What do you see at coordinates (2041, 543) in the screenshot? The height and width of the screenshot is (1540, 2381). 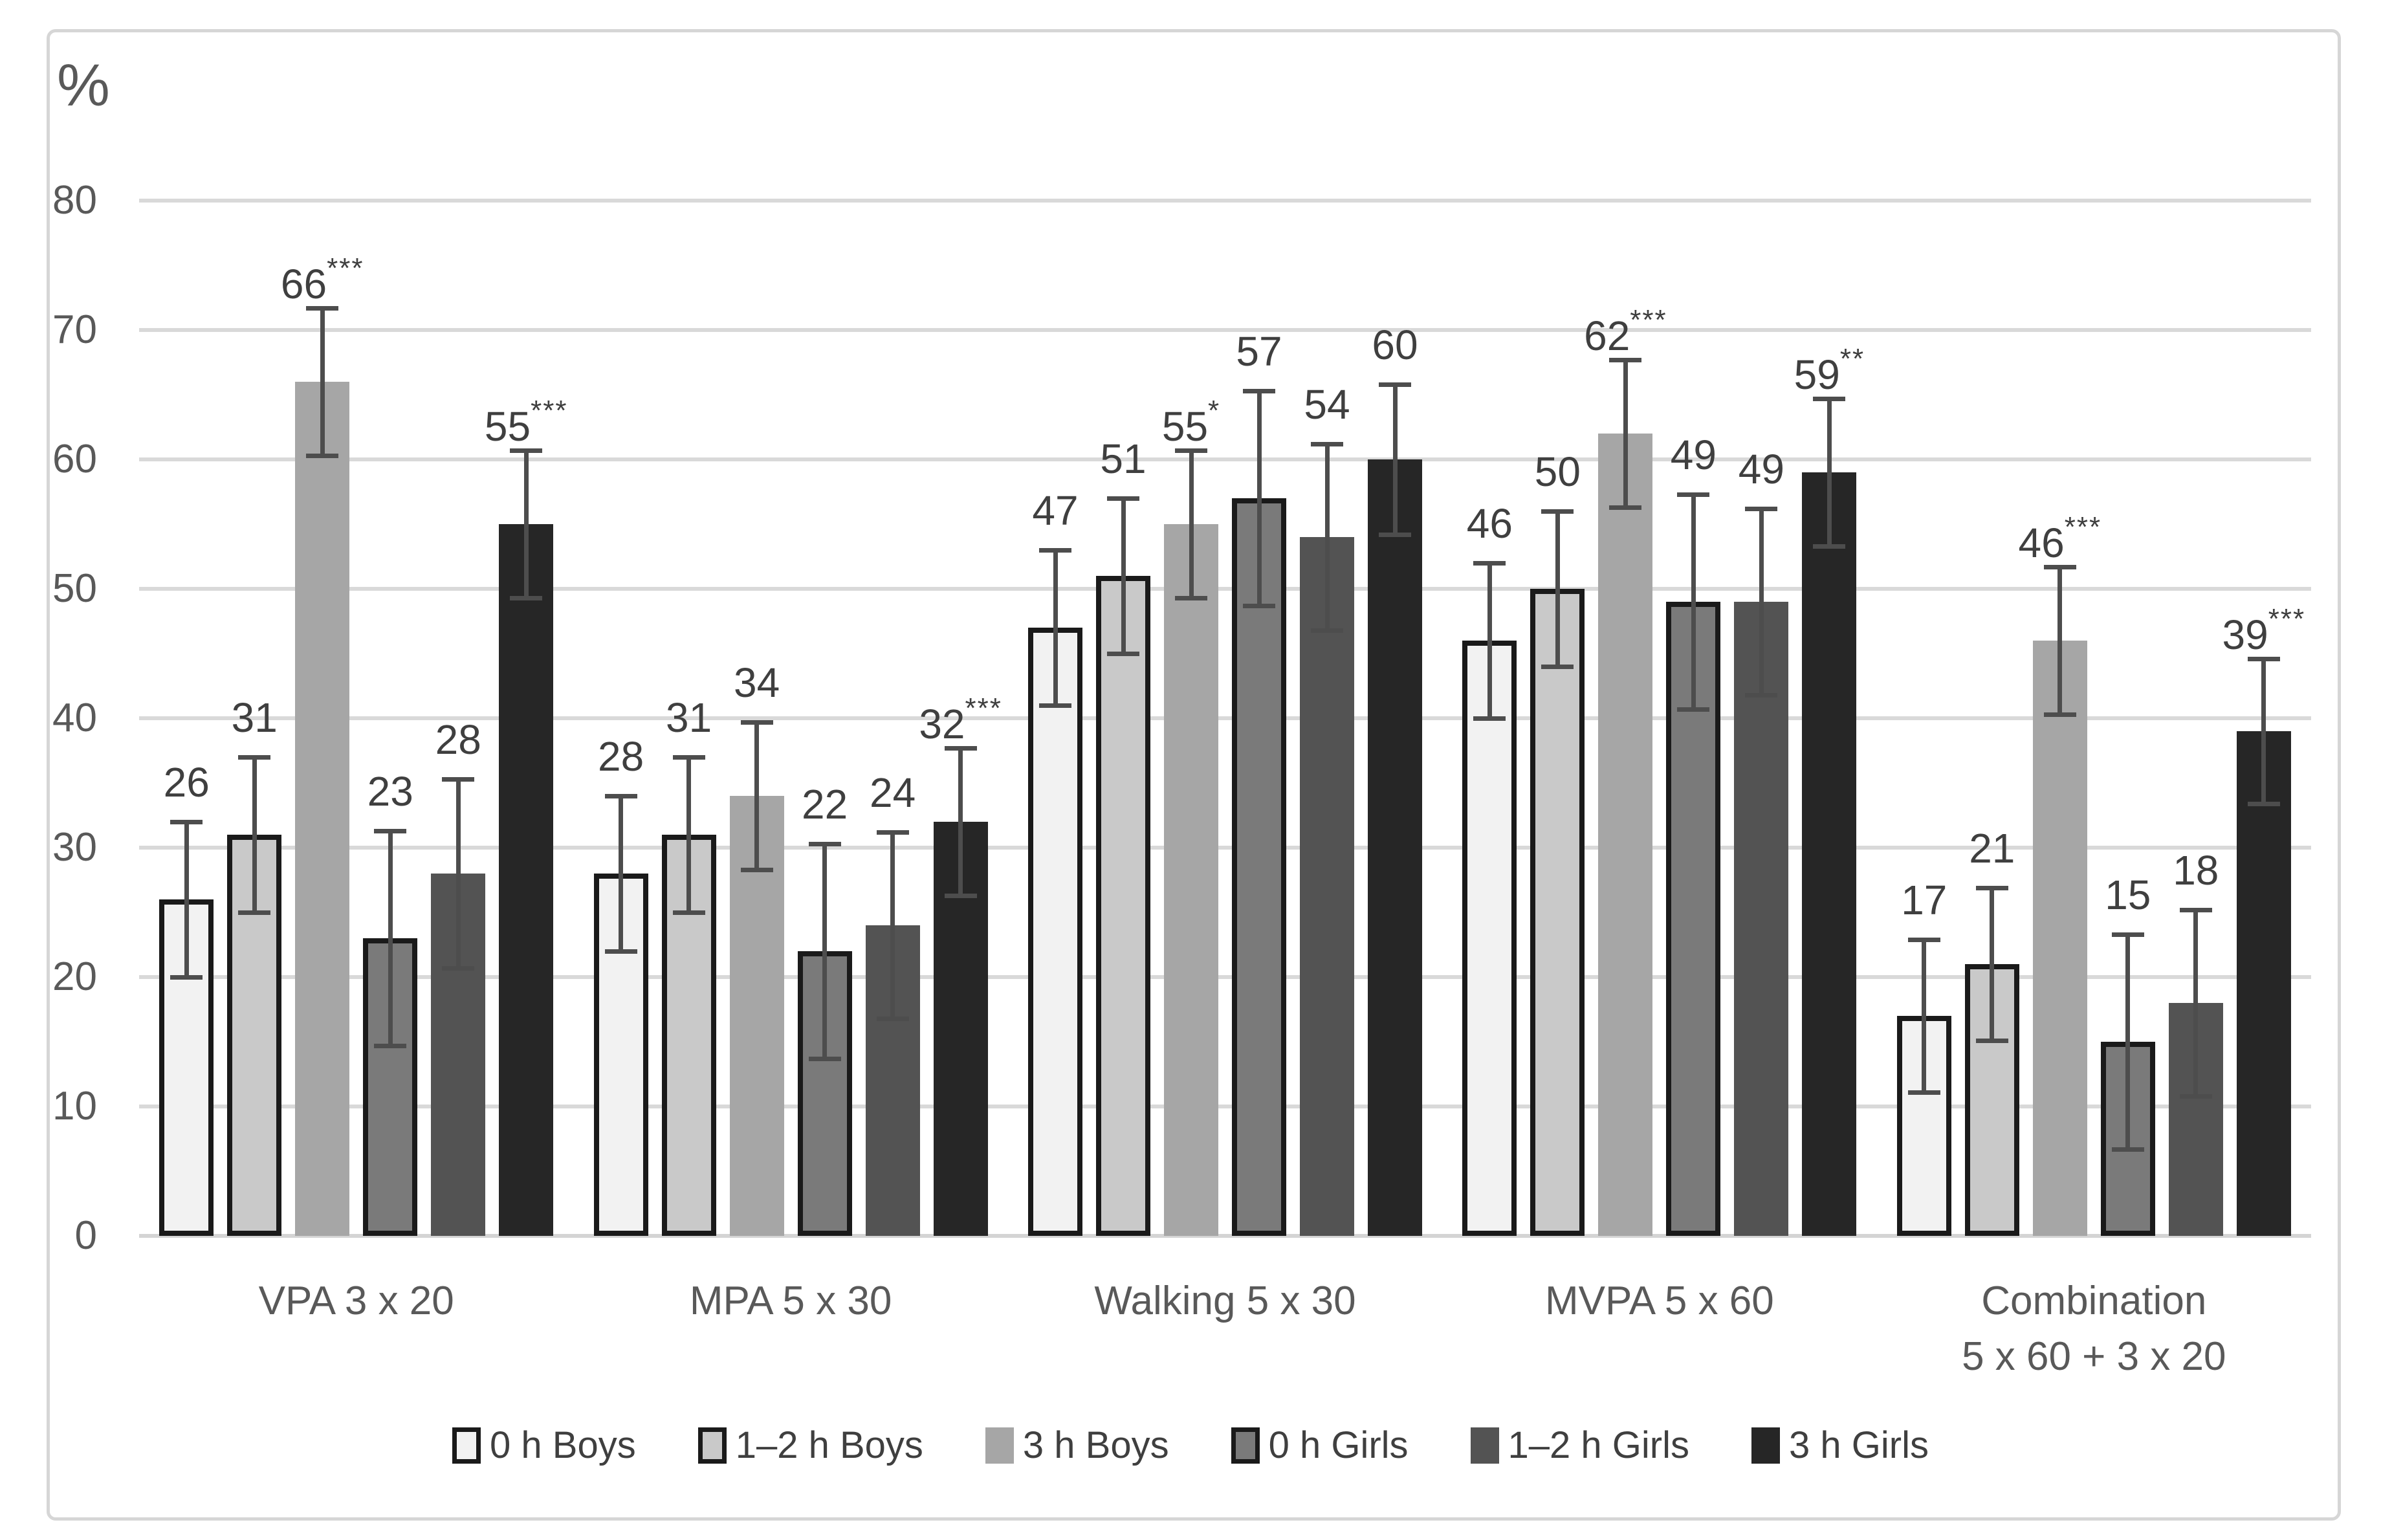 I see `bar-value: 46` at bounding box center [2041, 543].